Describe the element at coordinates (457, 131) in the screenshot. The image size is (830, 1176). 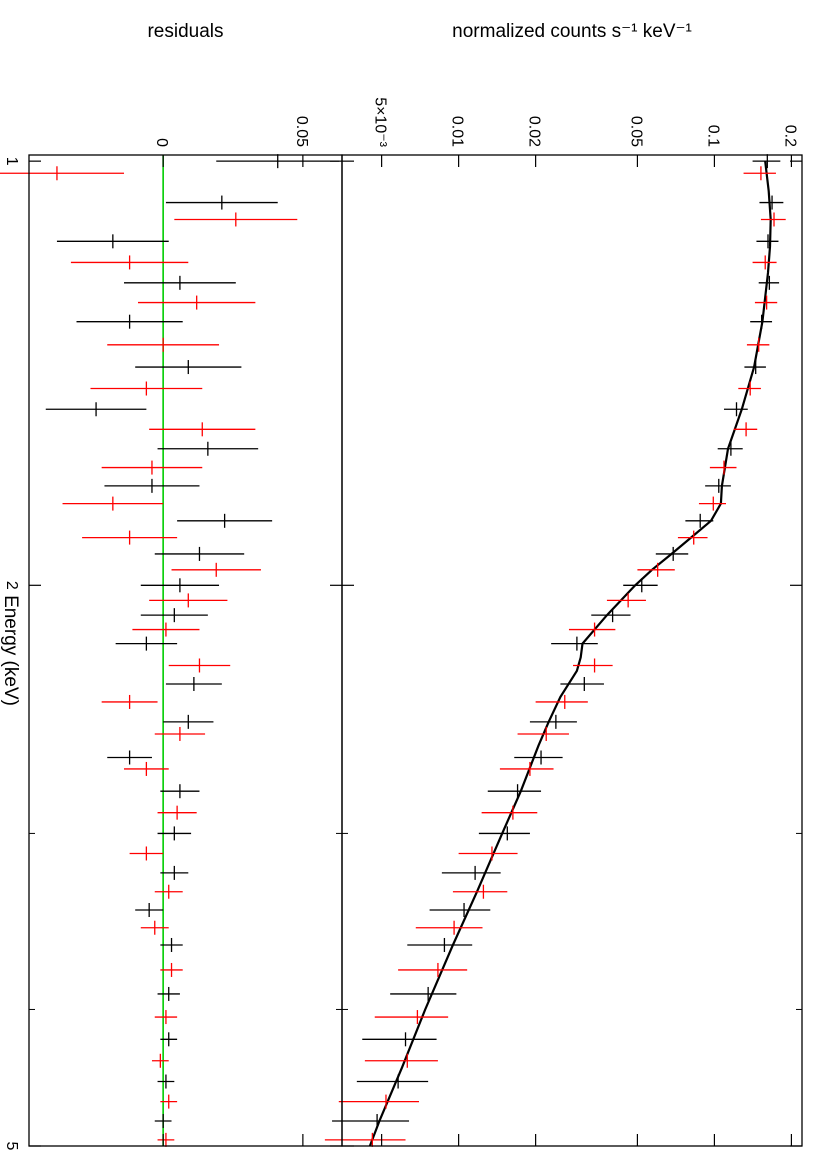
I see `y-tick-label: 0.01` at that location.